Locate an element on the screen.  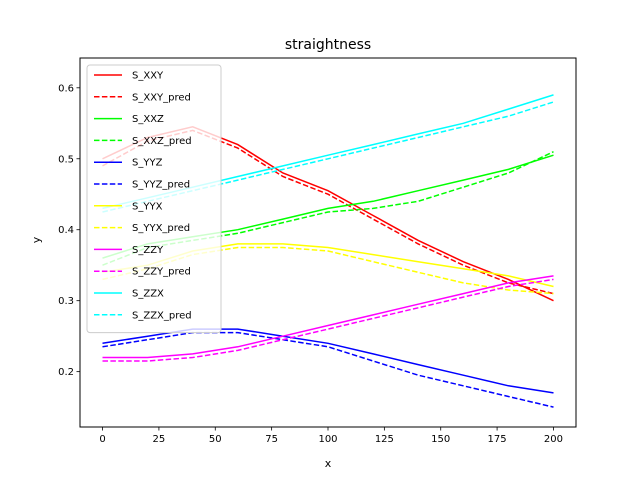
legend-label: S_XXY_pred is located at coordinates (161, 97).